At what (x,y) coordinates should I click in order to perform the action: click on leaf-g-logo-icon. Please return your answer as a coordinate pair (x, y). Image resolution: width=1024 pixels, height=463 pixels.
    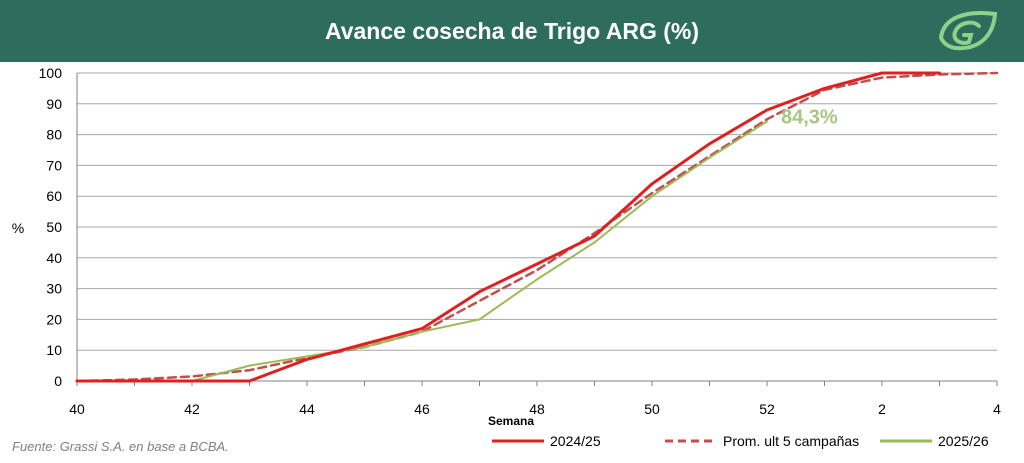
    Looking at the image, I should click on (968, 31).